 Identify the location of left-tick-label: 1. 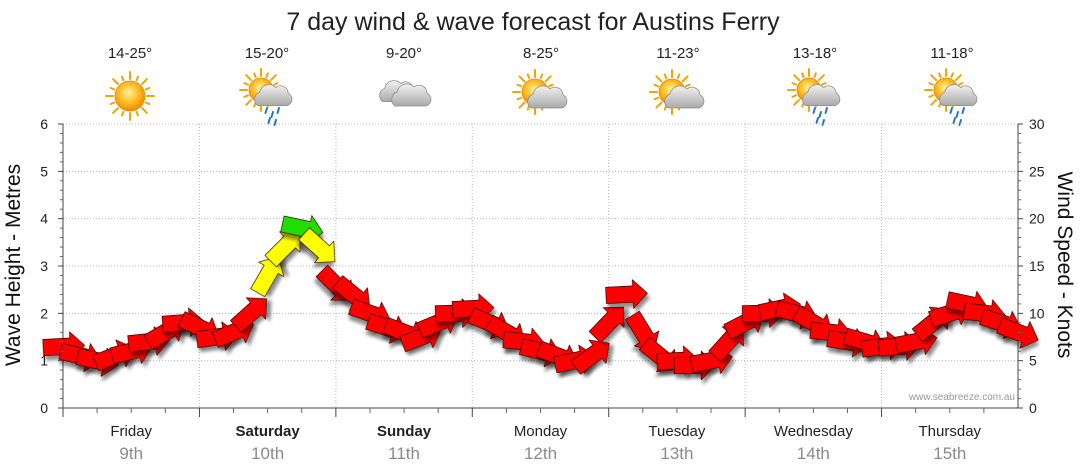
(44, 361).